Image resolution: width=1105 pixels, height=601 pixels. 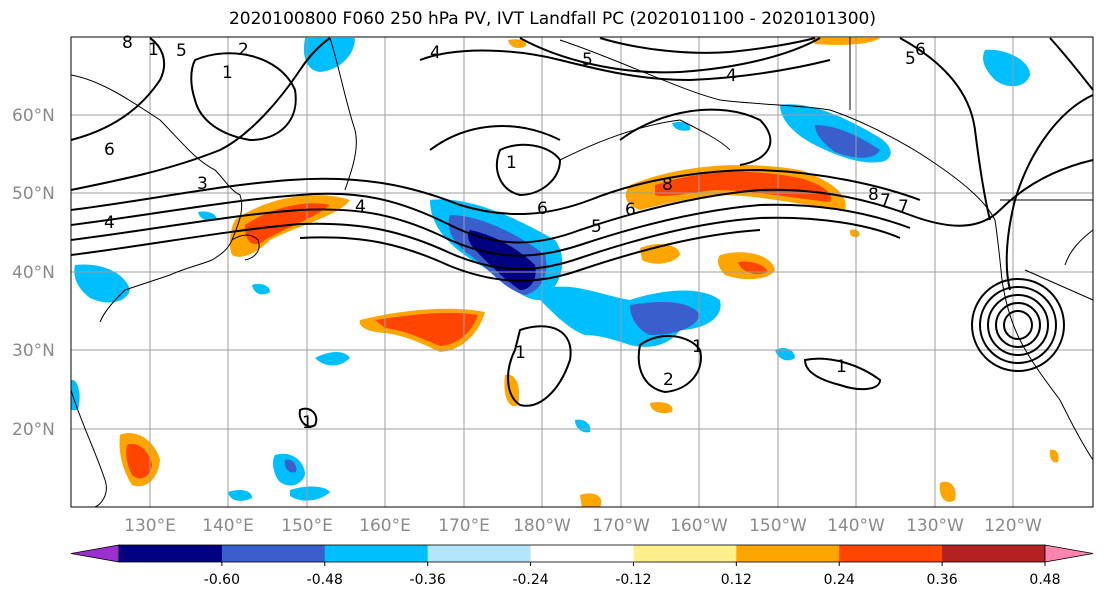 I want to click on lon-label: 150°W, so click(x=778, y=526).